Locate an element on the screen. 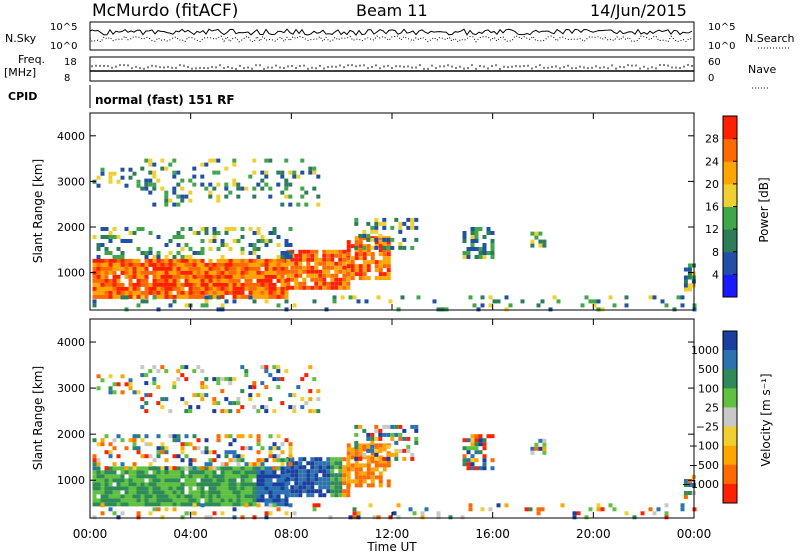 This screenshot has height=554, width=800. colorbar-tick-label: 500 is located at coordinates (708, 369).